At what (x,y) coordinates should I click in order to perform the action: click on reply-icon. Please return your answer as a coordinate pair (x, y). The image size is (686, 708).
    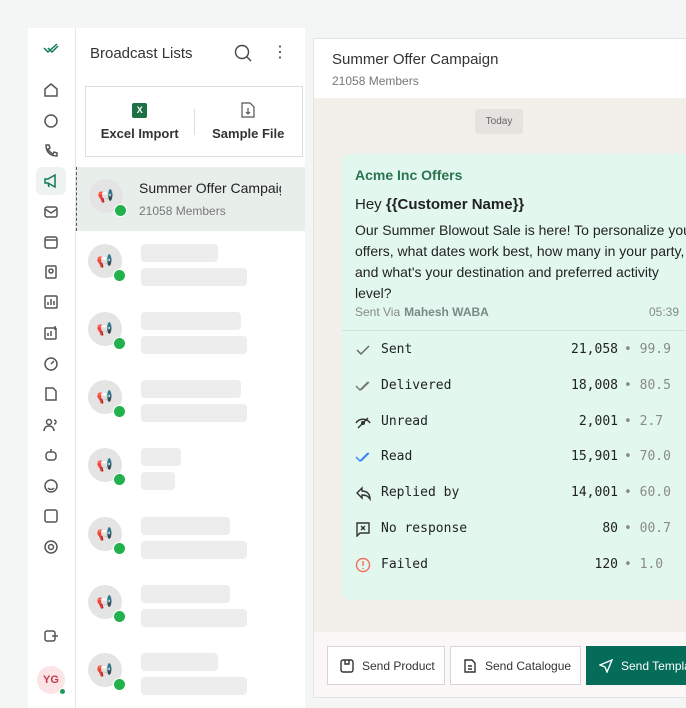
    Looking at the image, I should click on (363, 494).